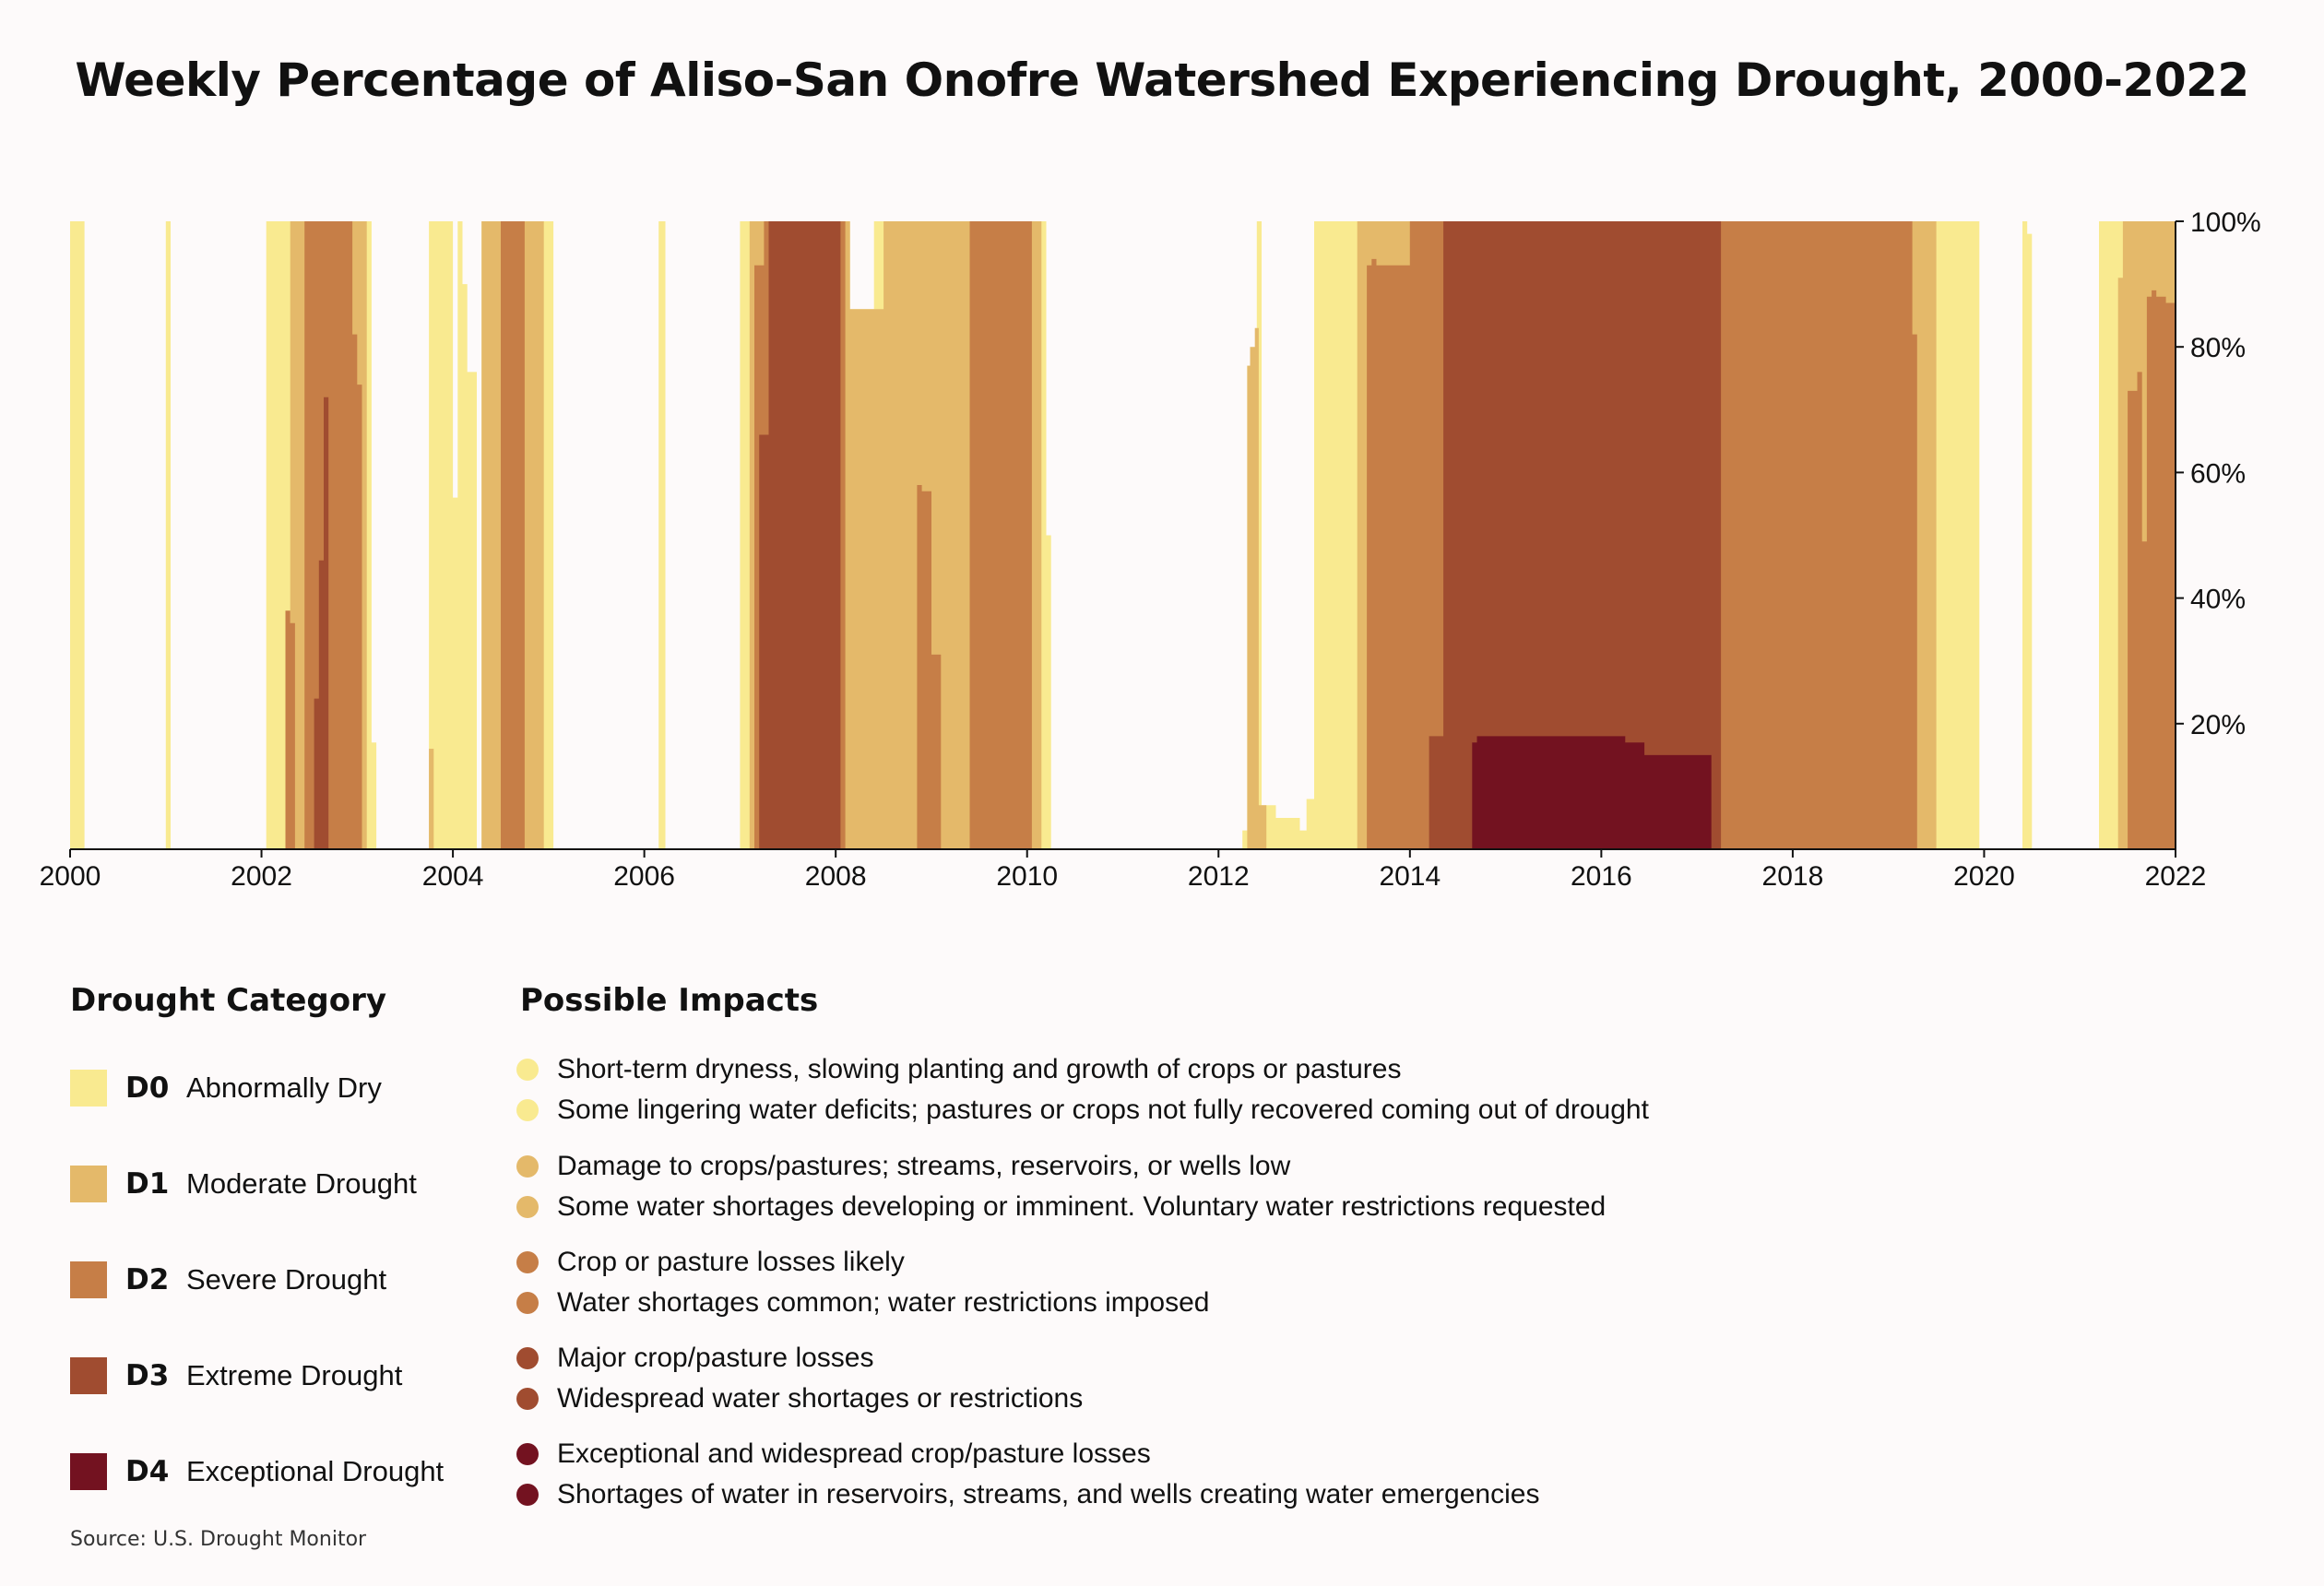  Describe the element at coordinates (88, 1471) in the screenshot. I see `d4-swatch` at that location.